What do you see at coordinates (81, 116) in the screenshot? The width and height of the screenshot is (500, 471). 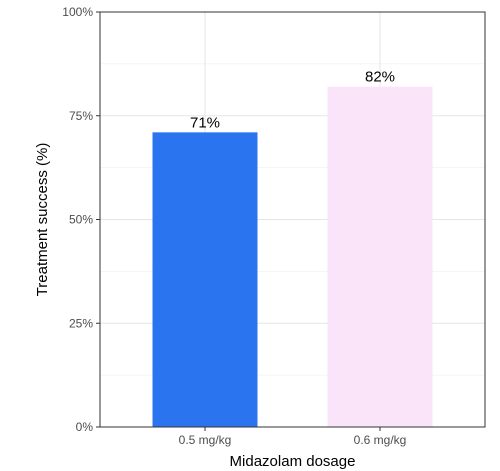 I see `y-tick-label: 75%` at bounding box center [81, 116].